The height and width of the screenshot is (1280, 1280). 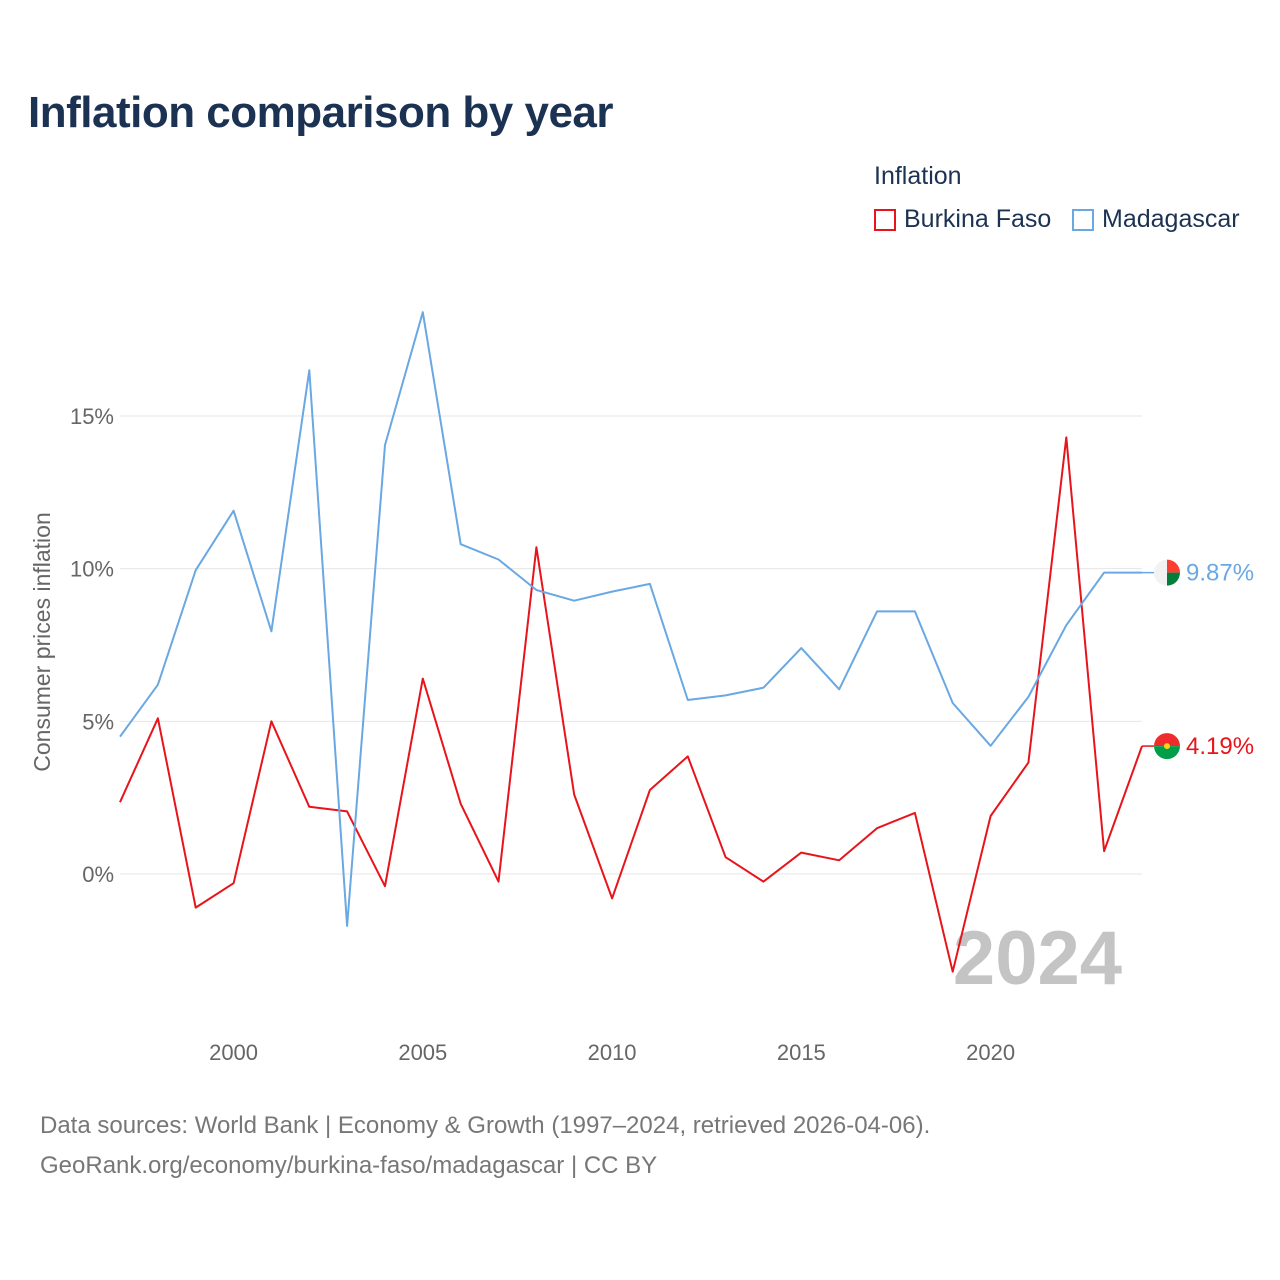 I want to click on flag-top-half, so click(x=1167, y=740).